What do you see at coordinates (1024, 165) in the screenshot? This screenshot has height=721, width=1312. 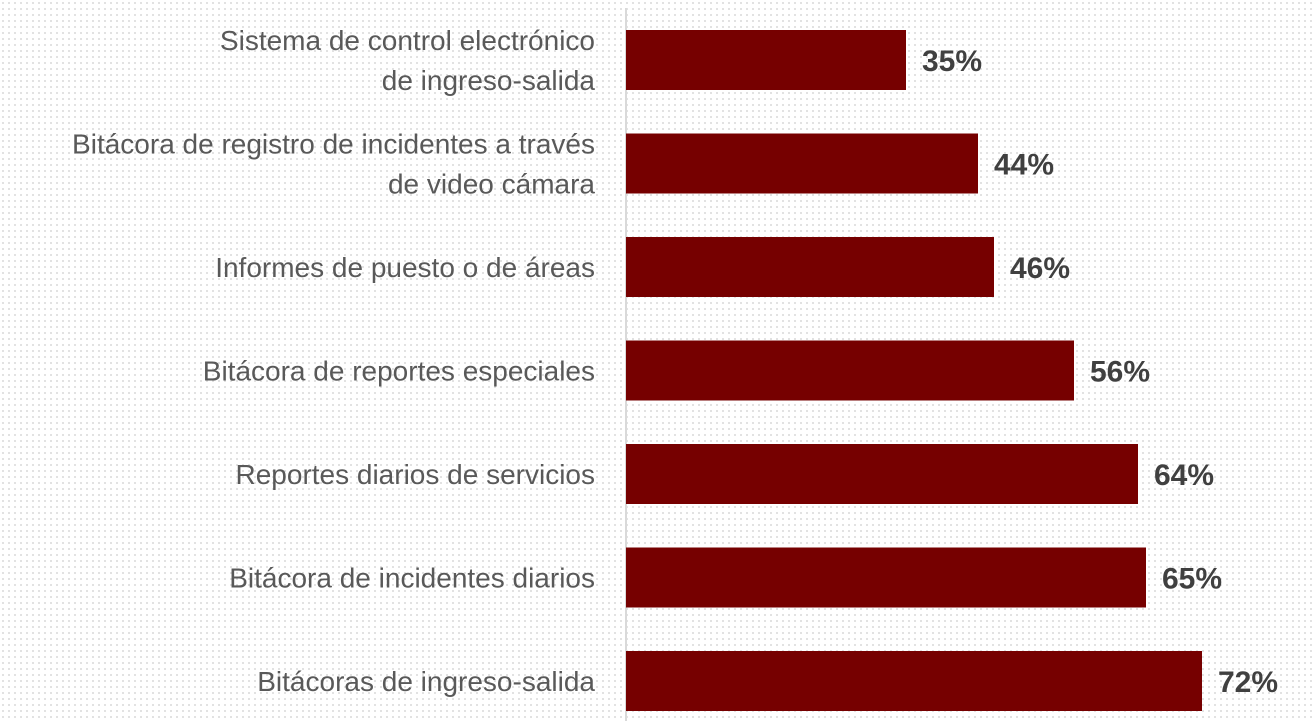 I see `data-label-1: 44%` at bounding box center [1024, 165].